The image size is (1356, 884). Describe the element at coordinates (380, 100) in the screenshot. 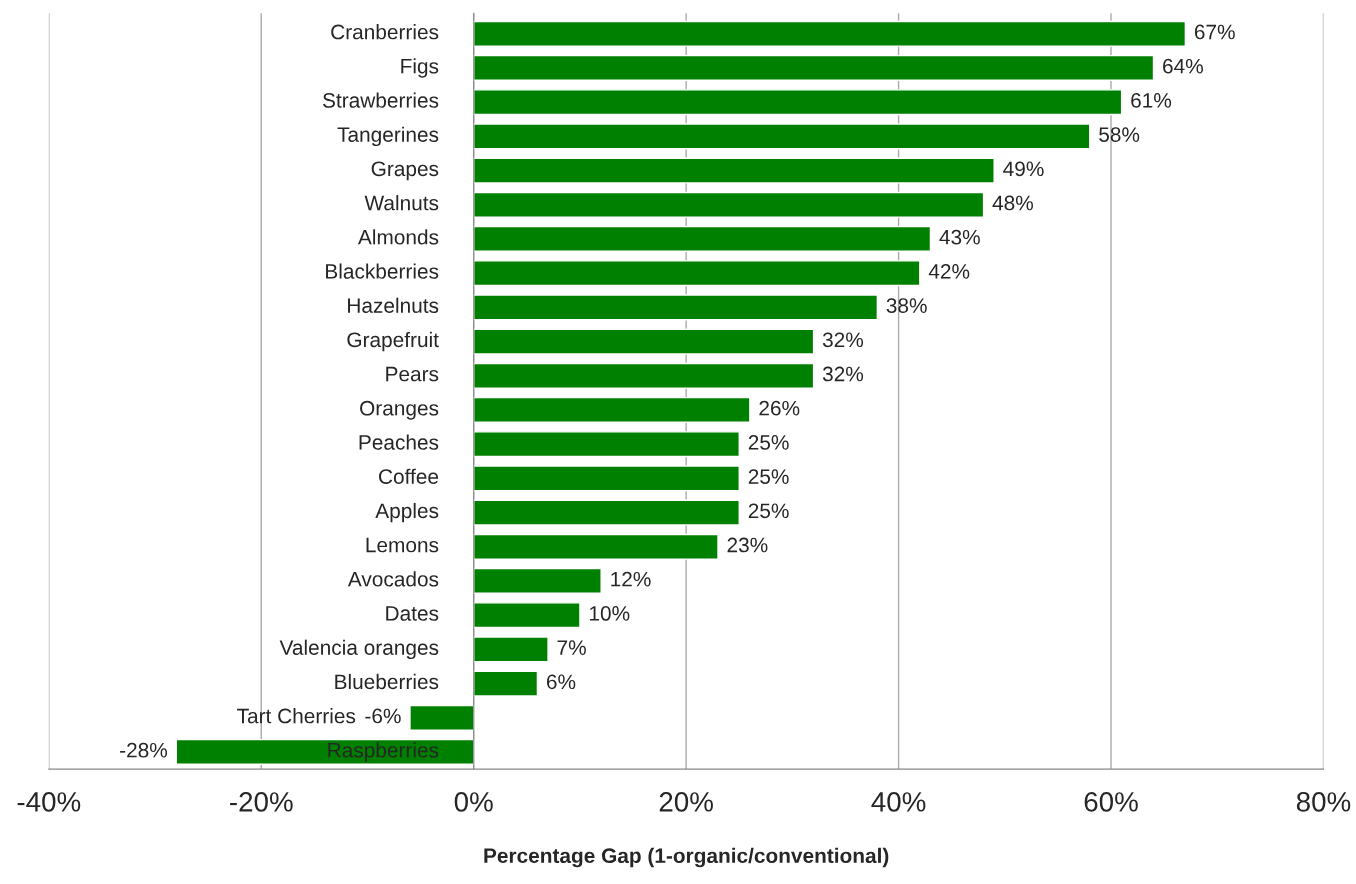

I see `y-tick-label: Strawberries` at that location.